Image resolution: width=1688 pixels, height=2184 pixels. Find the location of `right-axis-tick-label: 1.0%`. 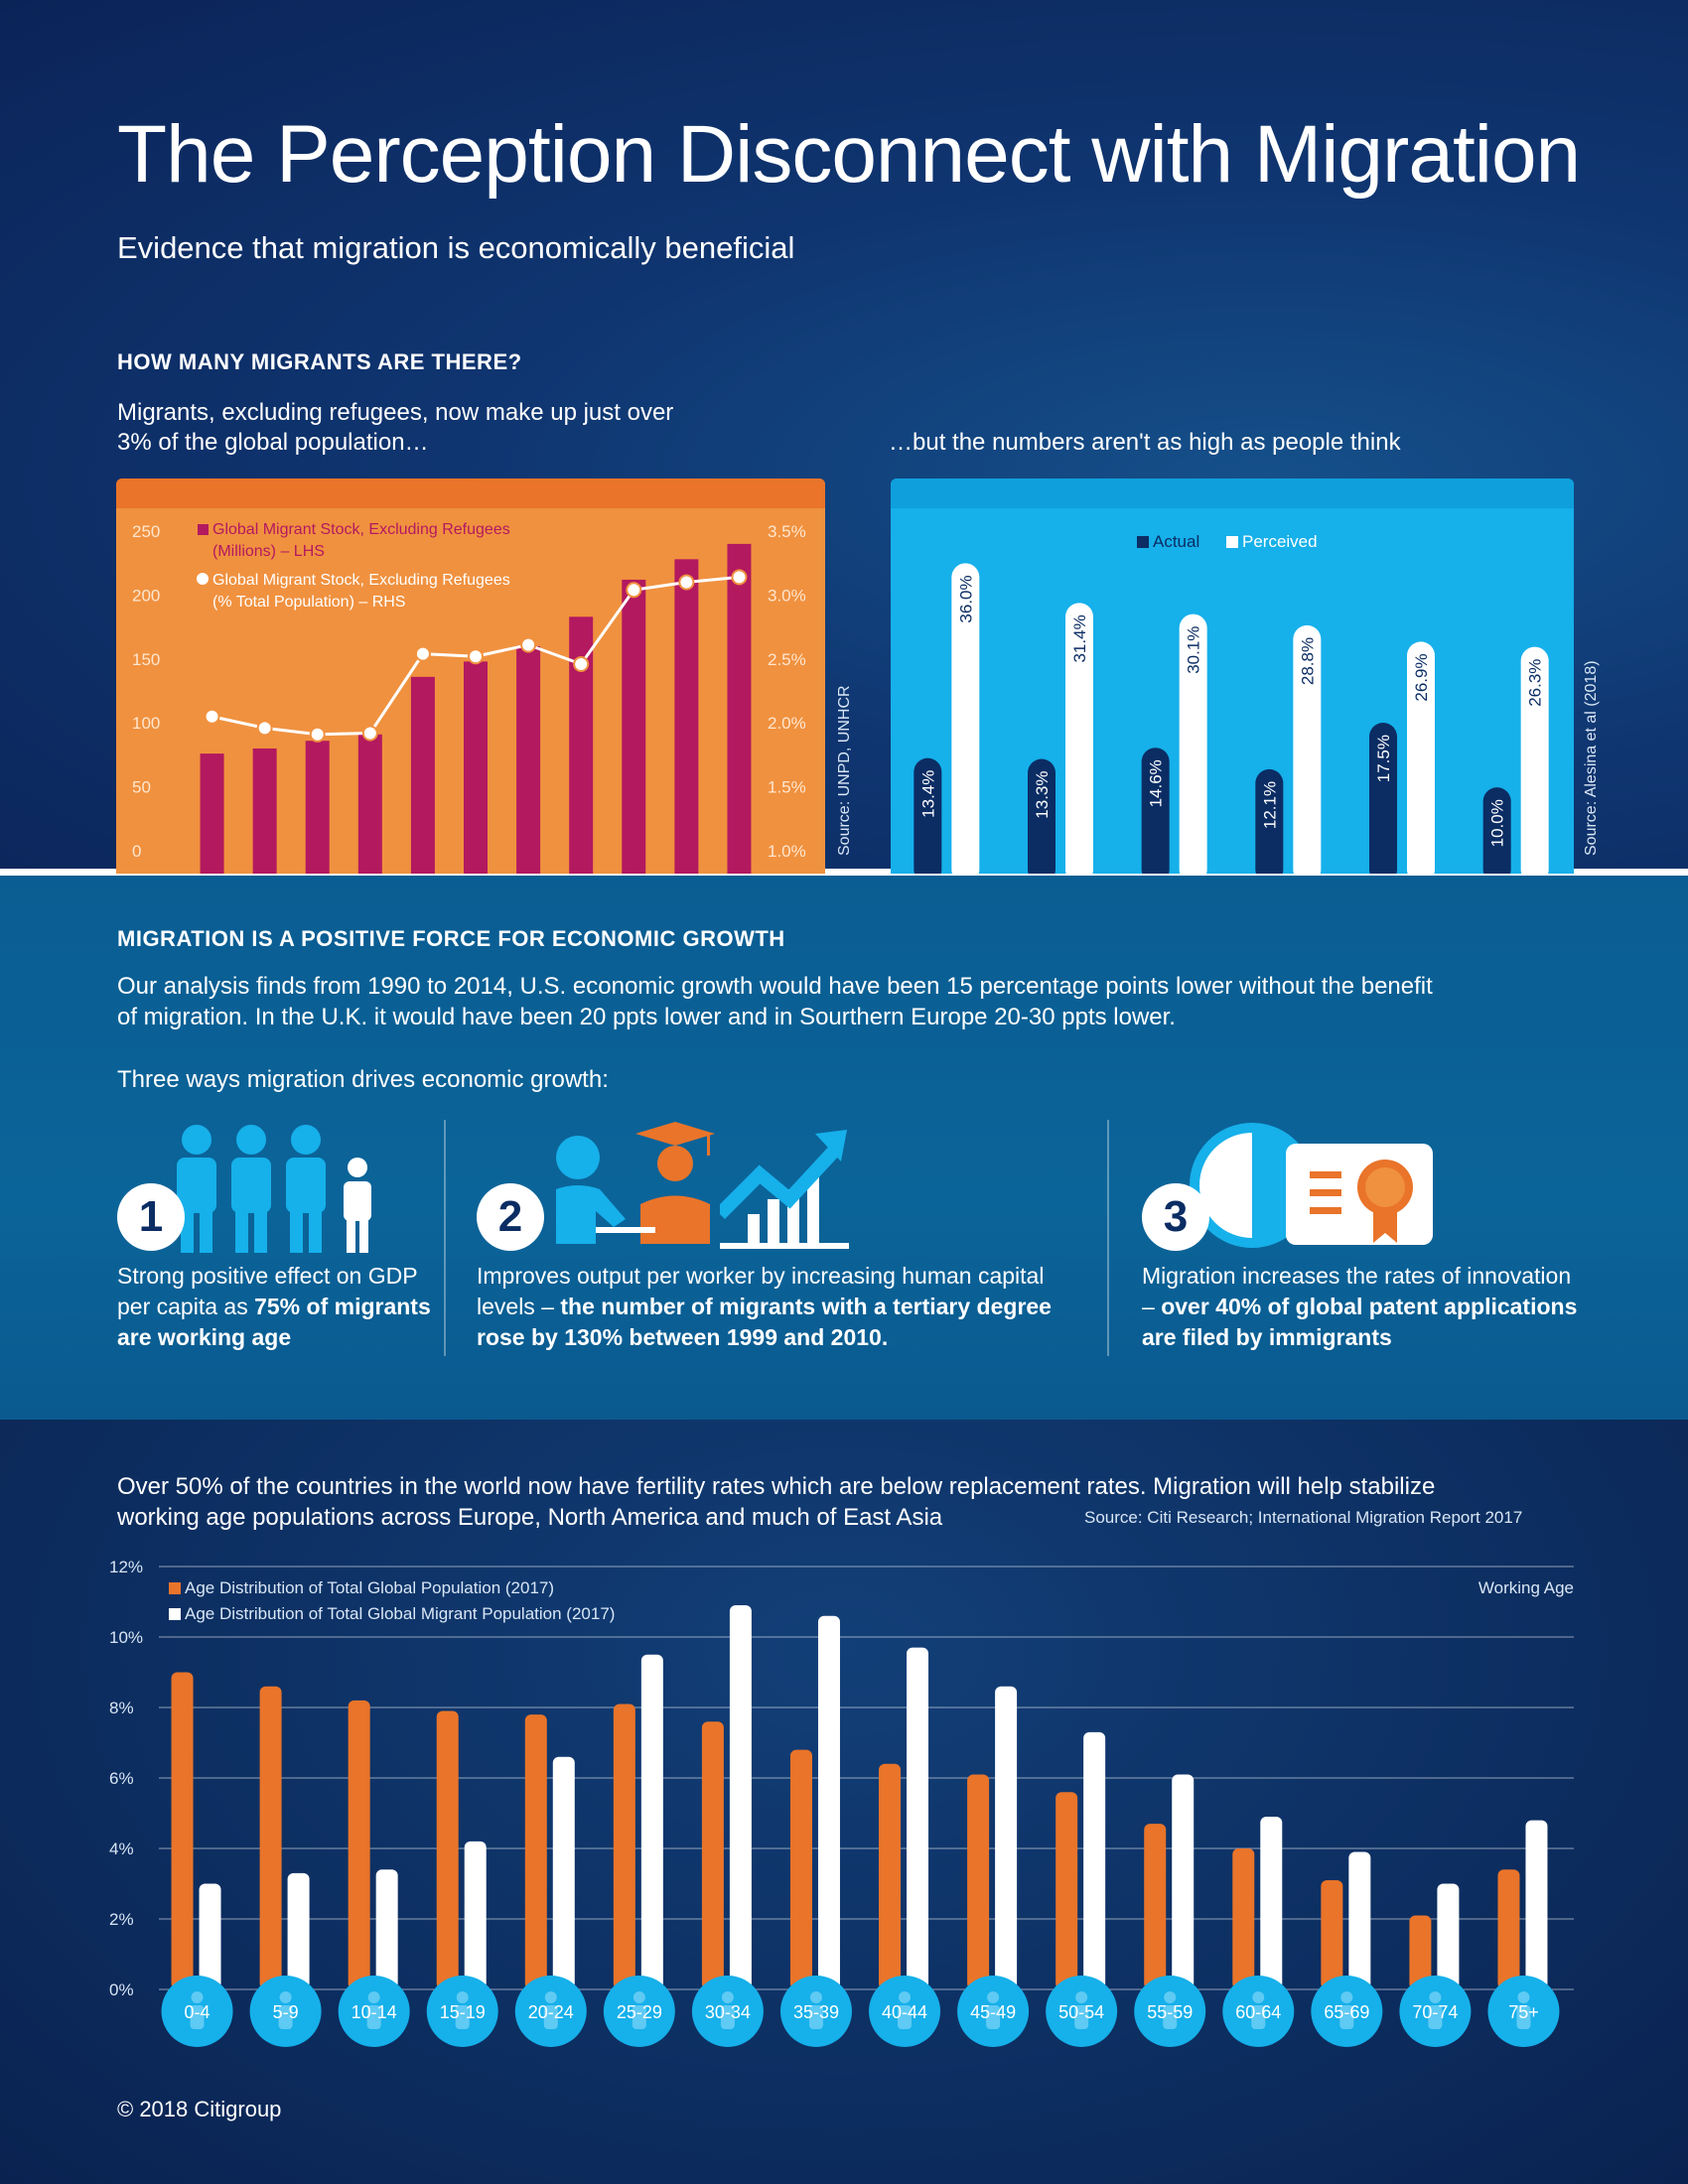

right-axis-tick-label: 1.0% is located at coordinates (787, 851).